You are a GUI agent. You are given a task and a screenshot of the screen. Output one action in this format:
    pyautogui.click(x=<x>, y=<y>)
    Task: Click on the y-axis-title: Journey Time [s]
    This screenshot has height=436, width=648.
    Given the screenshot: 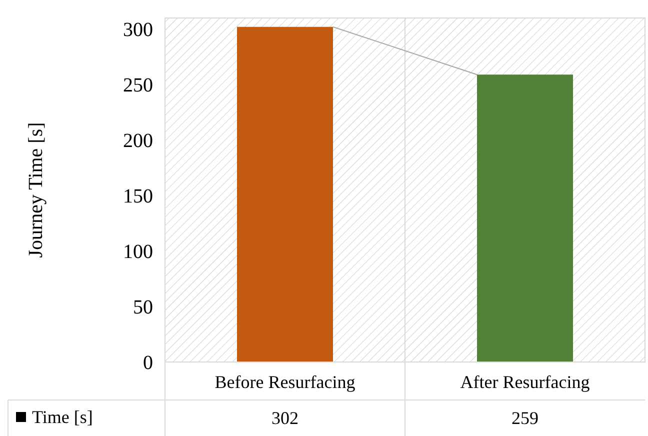 What is the action you would take?
    pyautogui.click(x=36, y=190)
    